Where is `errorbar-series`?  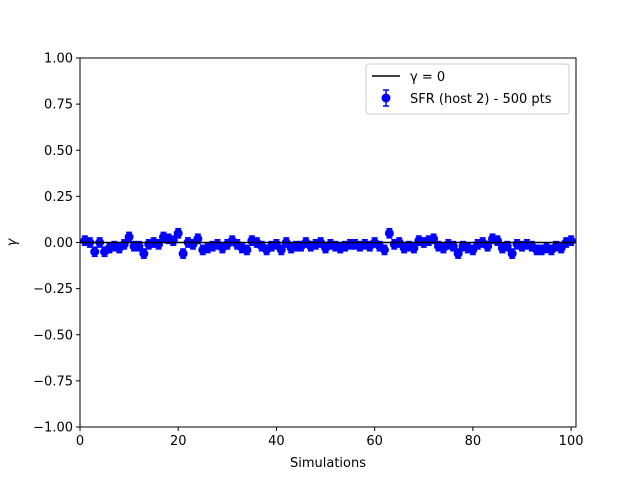
errorbar-series is located at coordinates (328, 243).